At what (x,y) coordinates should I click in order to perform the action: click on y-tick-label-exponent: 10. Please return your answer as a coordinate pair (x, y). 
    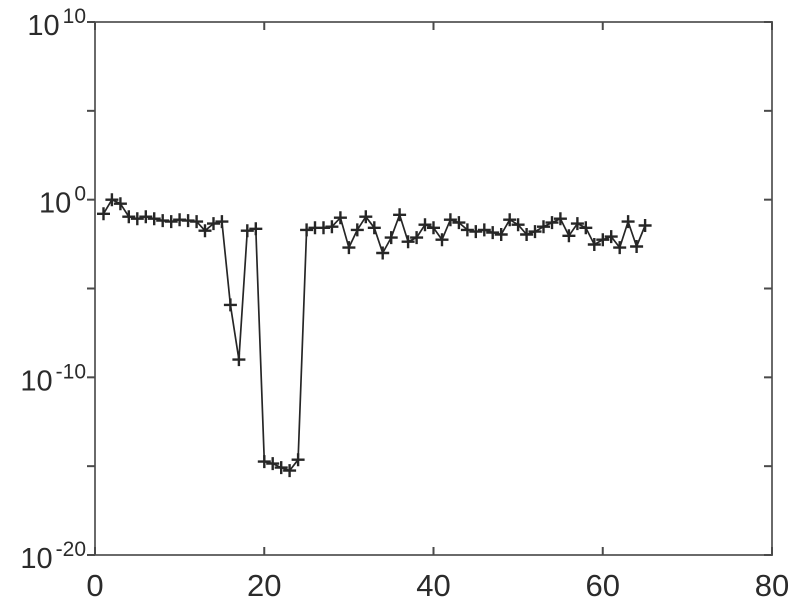
    Looking at the image, I should click on (74, 16).